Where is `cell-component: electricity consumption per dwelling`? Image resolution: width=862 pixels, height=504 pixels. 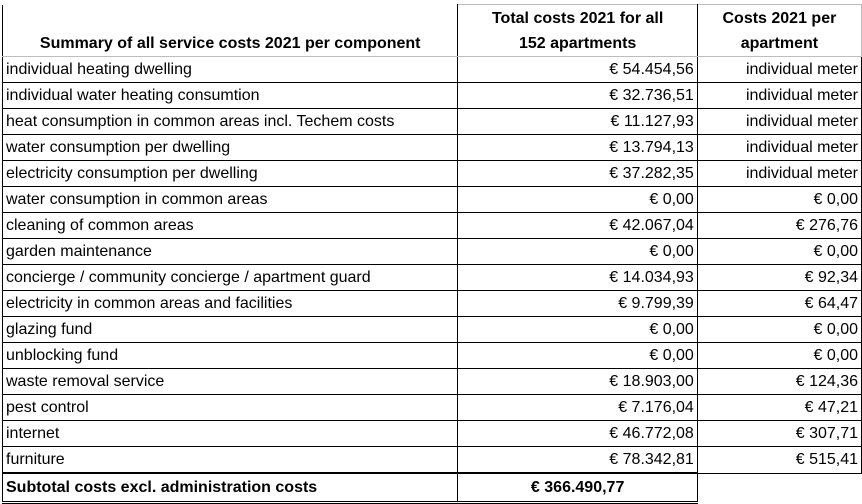
cell-component: electricity consumption per dwelling is located at coordinates (230, 173).